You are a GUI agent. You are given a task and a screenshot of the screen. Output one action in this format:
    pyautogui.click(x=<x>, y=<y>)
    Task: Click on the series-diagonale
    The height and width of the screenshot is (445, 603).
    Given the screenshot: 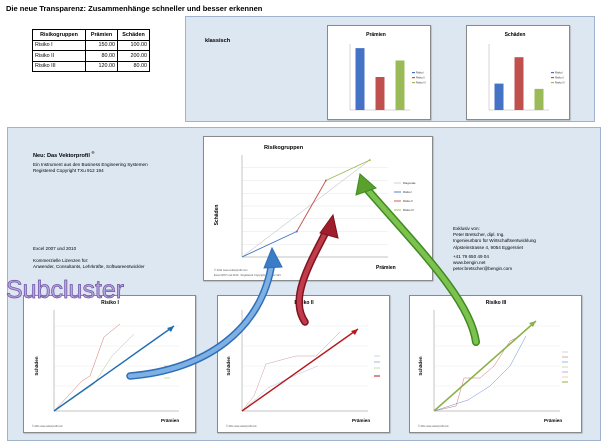 What is the action you would take?
    pyautogui.click(x=305, y=208)
    